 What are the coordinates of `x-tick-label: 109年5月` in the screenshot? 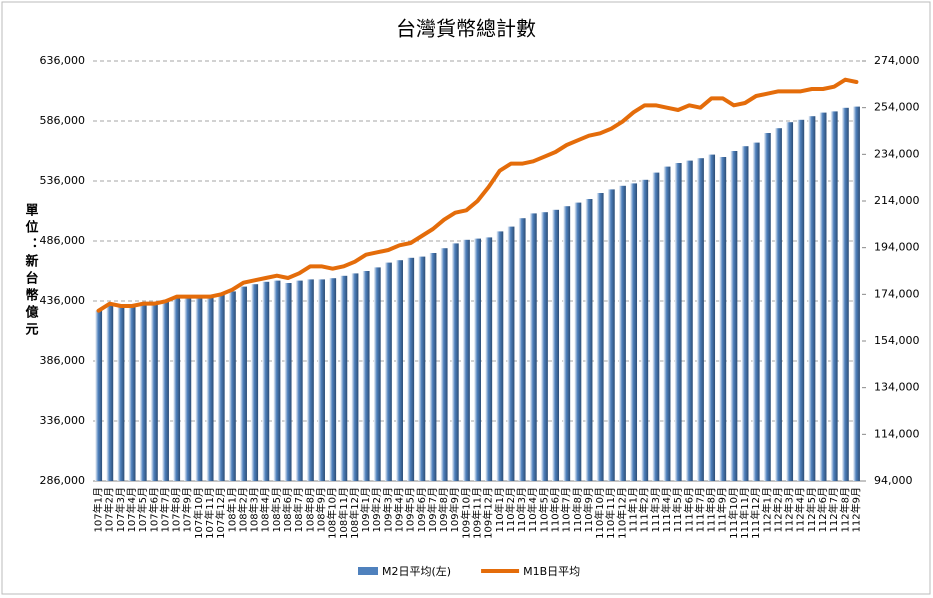 It's located at (410, 509).